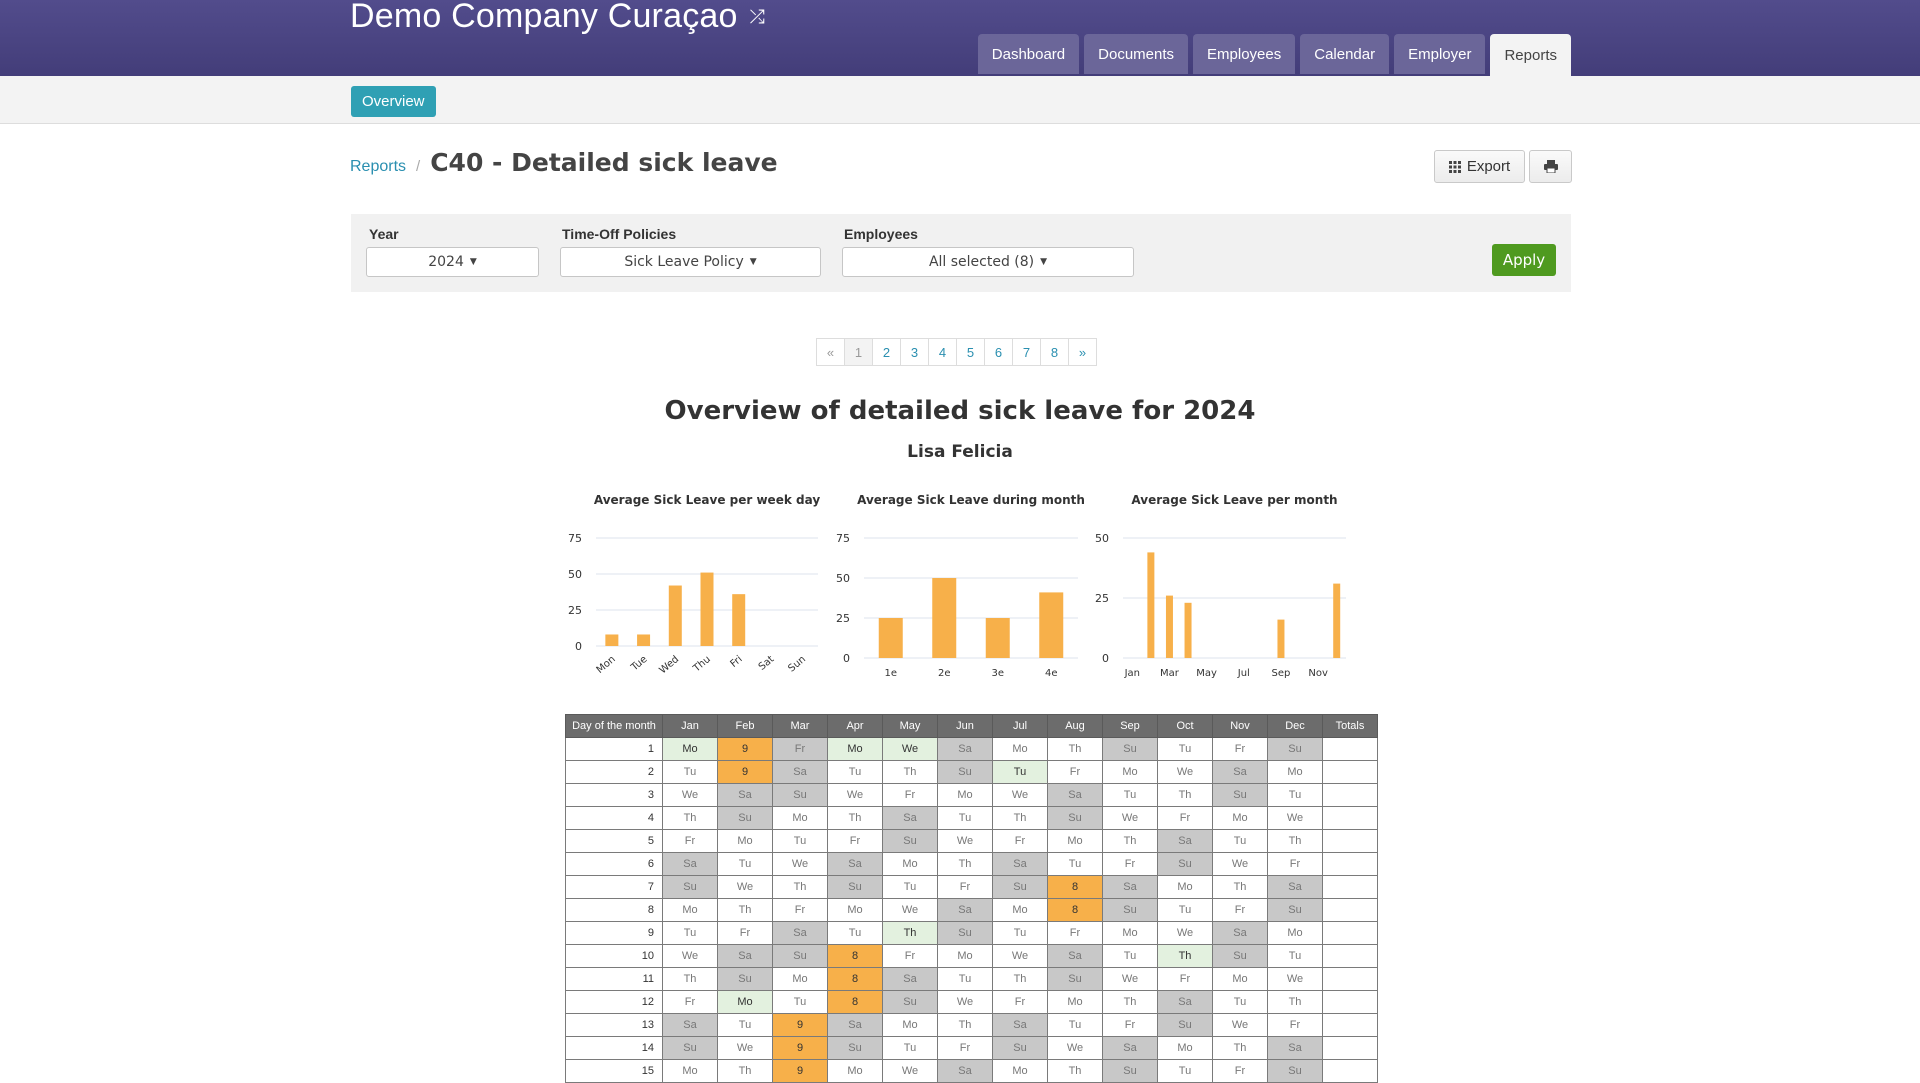 The height and width of the screenshot is (1083, 1920). I want to click on nav-tab-employer: Employer, so click(1440, 54).